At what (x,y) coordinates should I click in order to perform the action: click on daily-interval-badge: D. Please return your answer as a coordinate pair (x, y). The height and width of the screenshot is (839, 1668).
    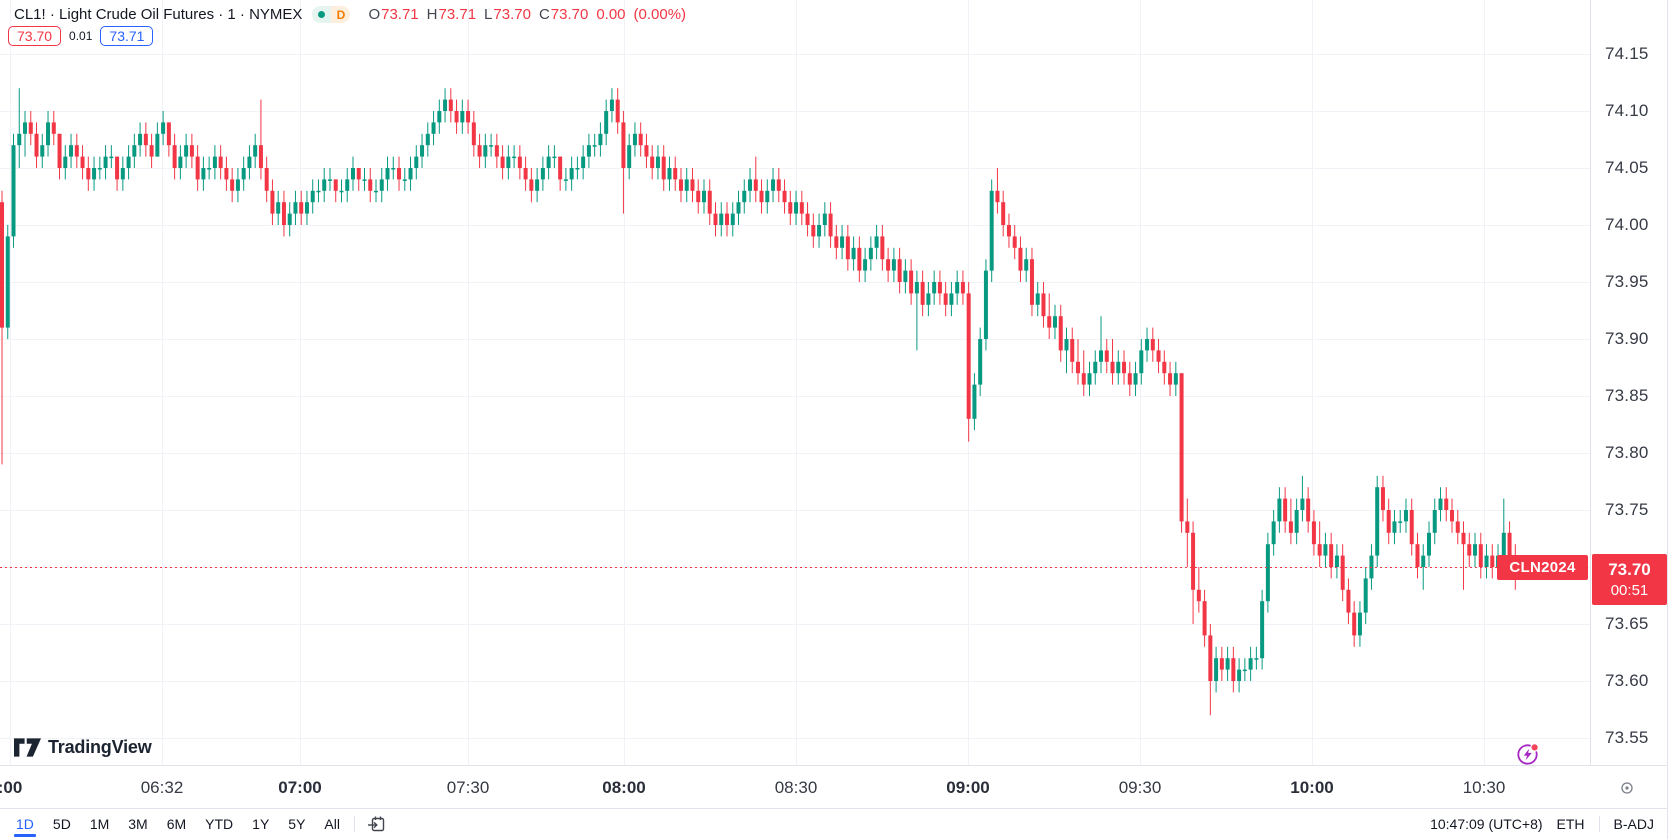
    Looking at the image, I should click on (341, 14).